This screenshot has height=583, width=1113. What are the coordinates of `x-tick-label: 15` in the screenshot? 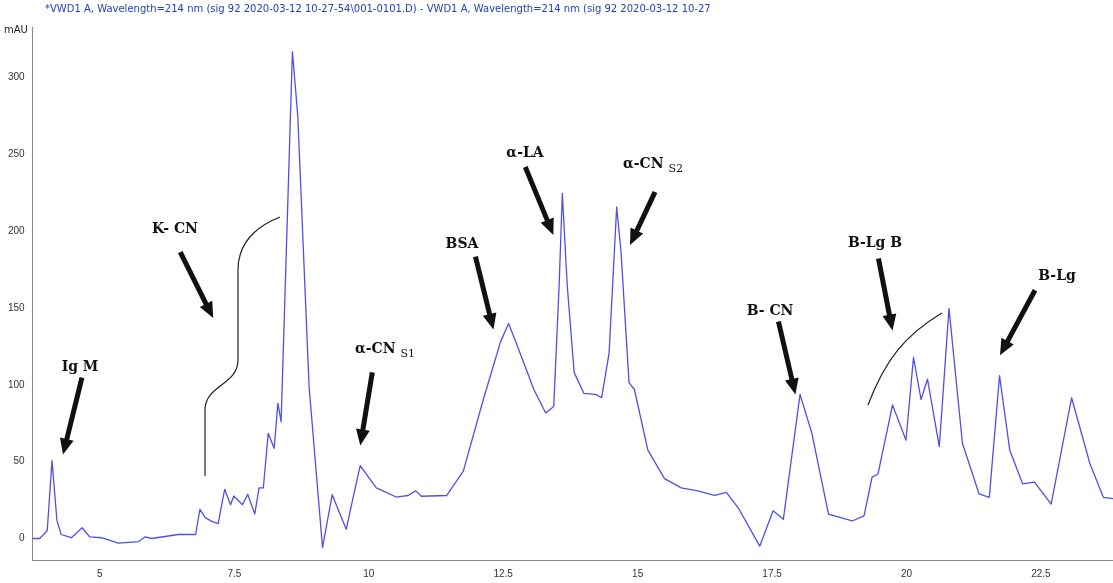 It's located at (638, 573).